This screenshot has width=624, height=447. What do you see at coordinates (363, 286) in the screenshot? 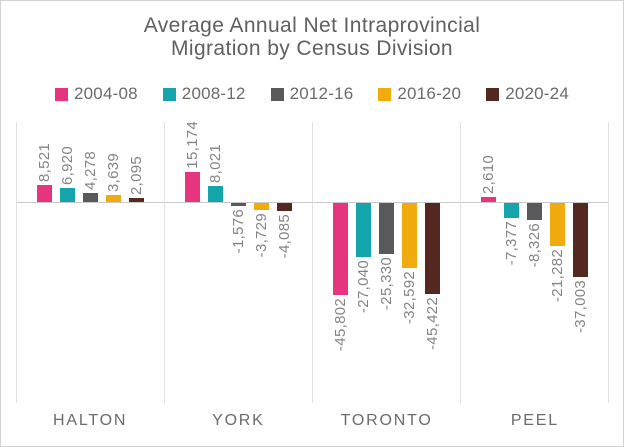
I see `bar-value-label: -27,040` at bounding box center [363, 286].